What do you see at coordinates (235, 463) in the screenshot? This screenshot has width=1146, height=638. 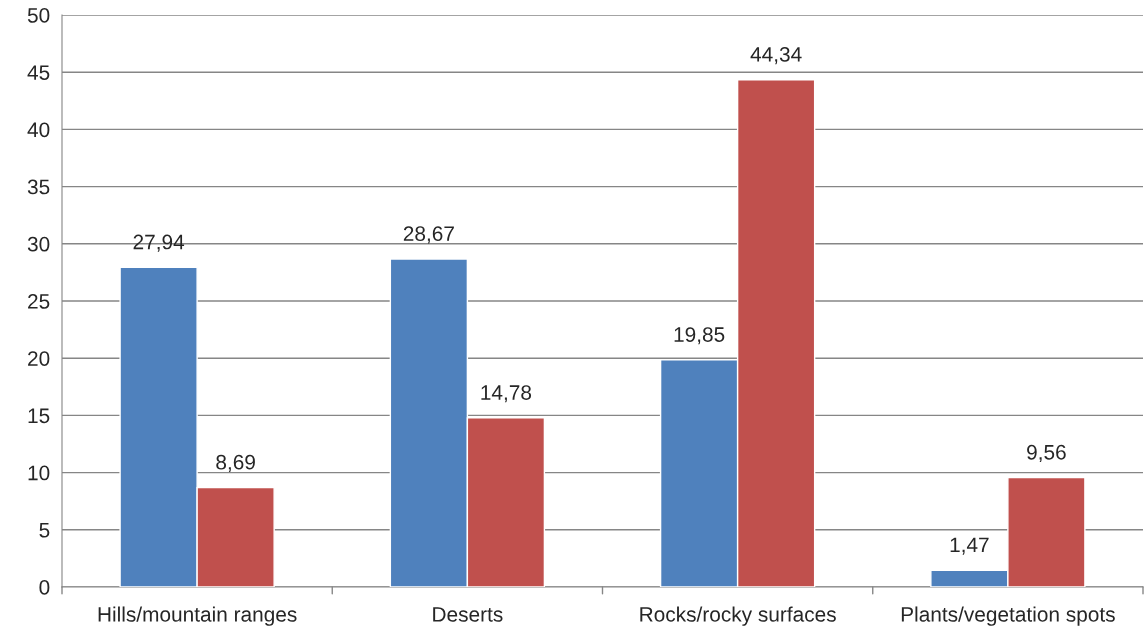 I see `data-label: 8,69` at bounding box center [235, 463].